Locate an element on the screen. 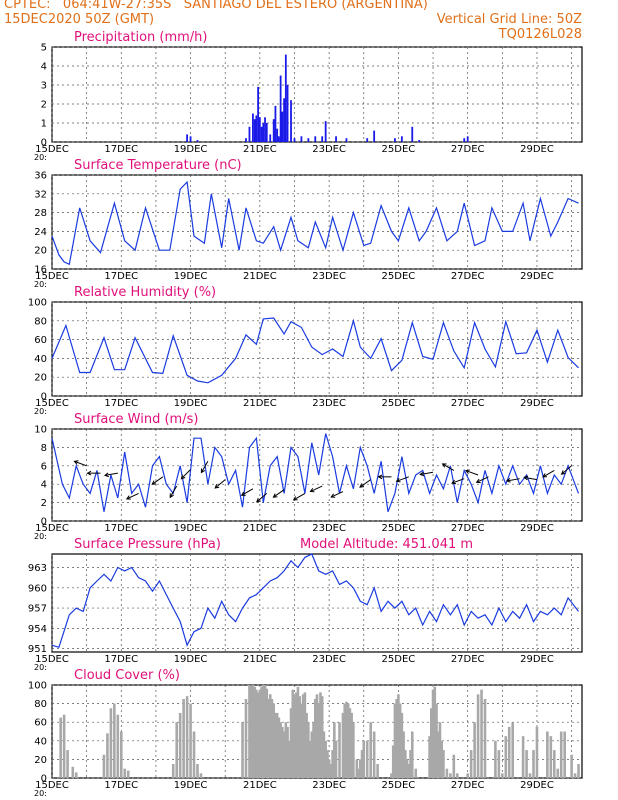  wind-ytick-label: 0 is located at coordinates (44, 522).